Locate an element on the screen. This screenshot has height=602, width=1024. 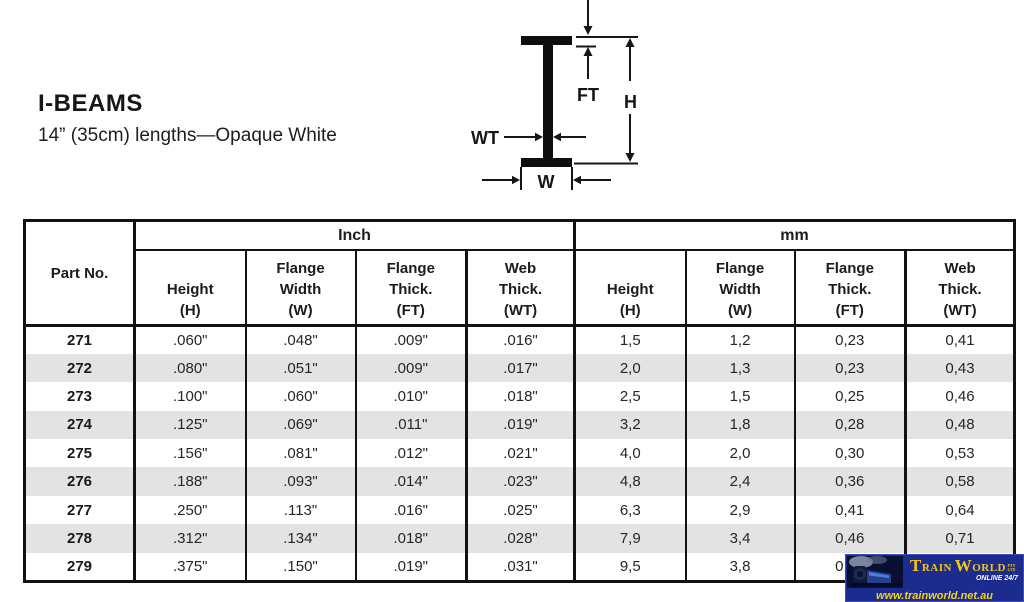
cell-inch-height: .250" is located at coordinates (189, 510).